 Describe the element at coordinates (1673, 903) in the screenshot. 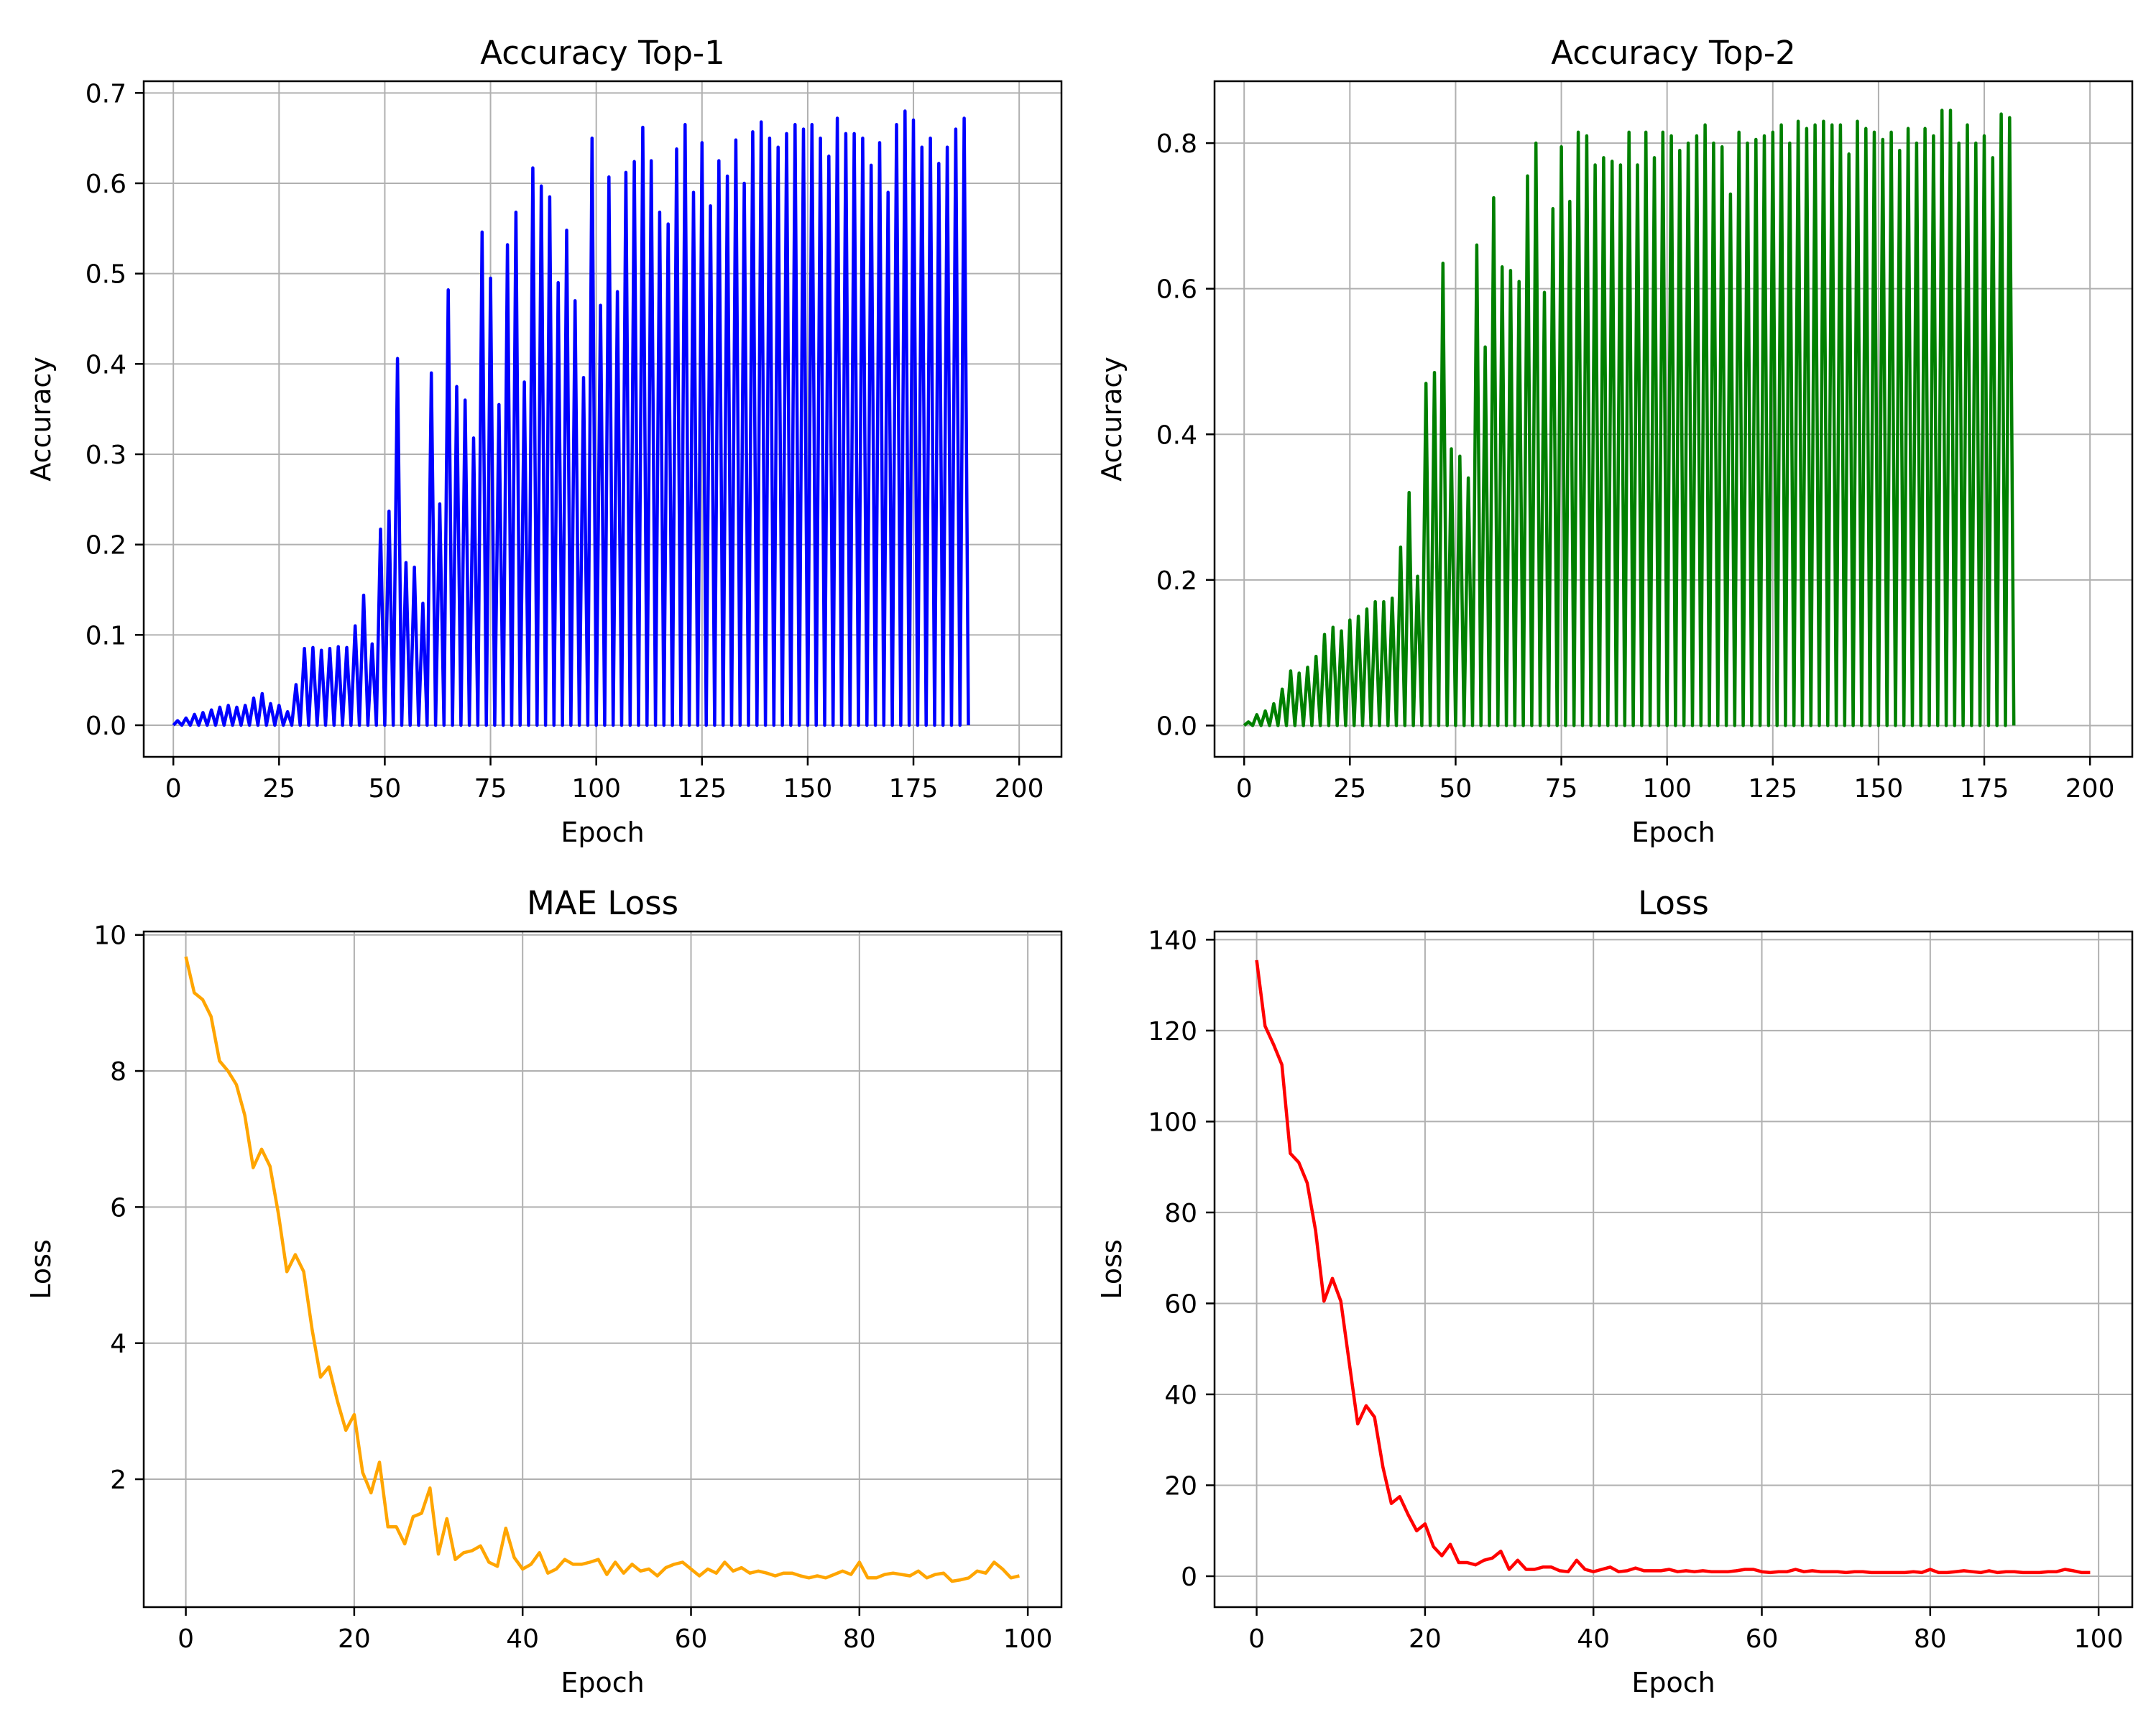

I see `chart-title: Loss` at that location.